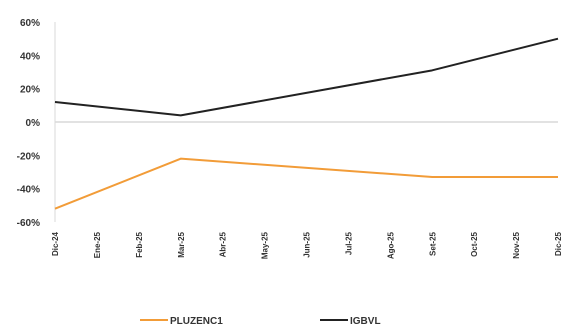 The width and height of the screenshot is (565, 328). Describe the element at coordinates (196, 321) in the screenshot. I see `legend-label: PLUZENC1` at that location.